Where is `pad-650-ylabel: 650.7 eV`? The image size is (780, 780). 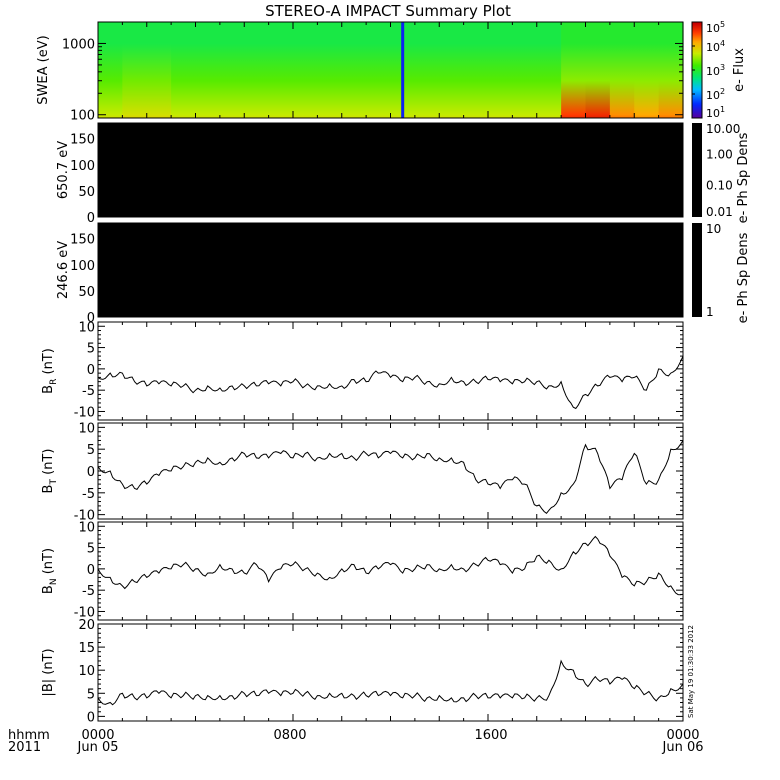 pad-650-ylabel: 650.7 eV is located at coordinates (63, 170).